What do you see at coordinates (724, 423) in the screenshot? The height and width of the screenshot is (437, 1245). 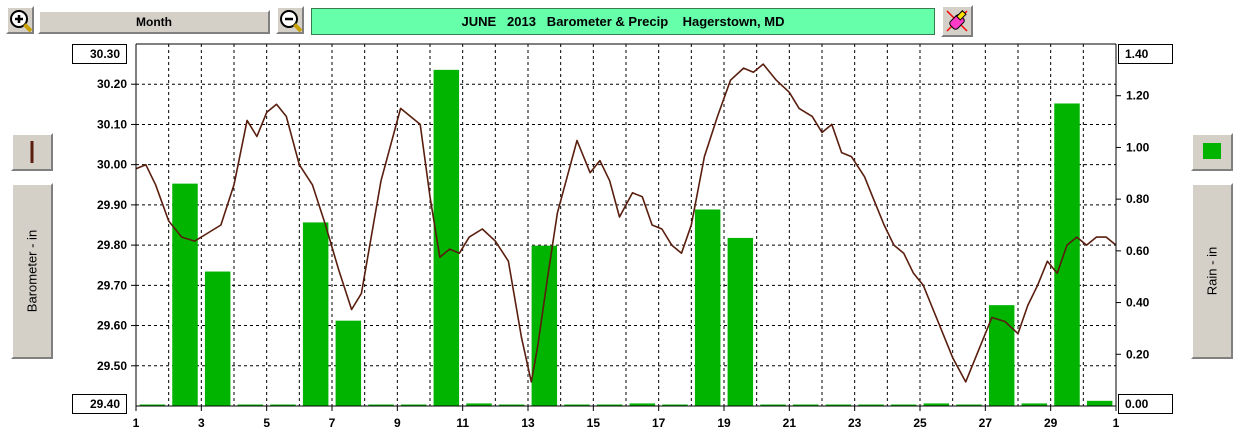 I see `x-tick-label: 19` at bounding box center [724, 423].